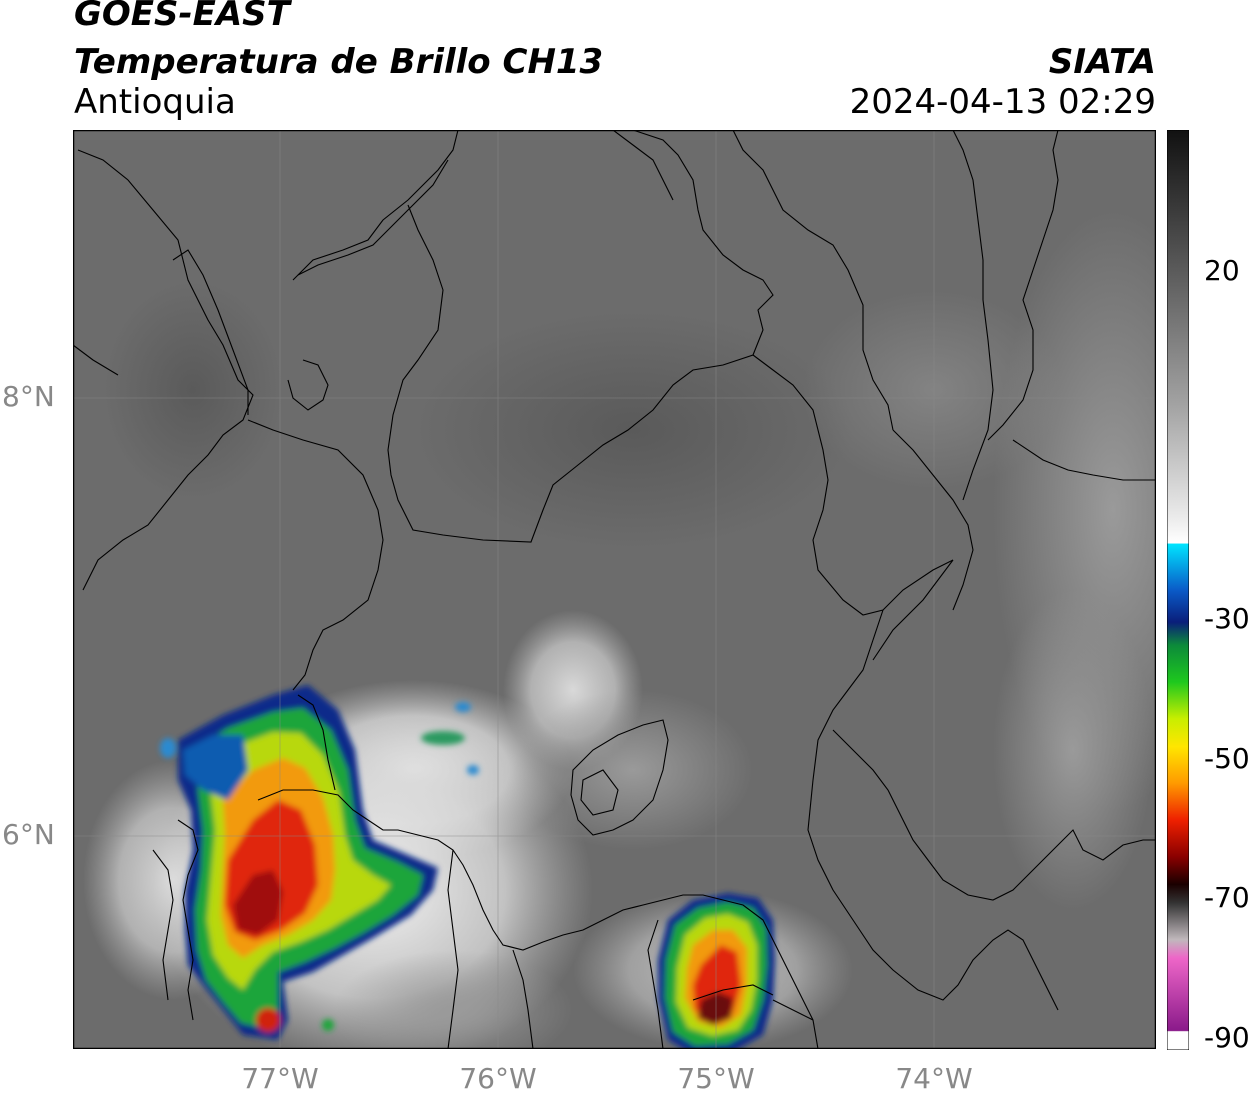 The width and height of the screenshot is (1252, 1099). What do you see at coordinates (339, 62) in the screenshot?
I see `product-title: Temperatura de Brillo CH13` at bounding box center [339, 62].